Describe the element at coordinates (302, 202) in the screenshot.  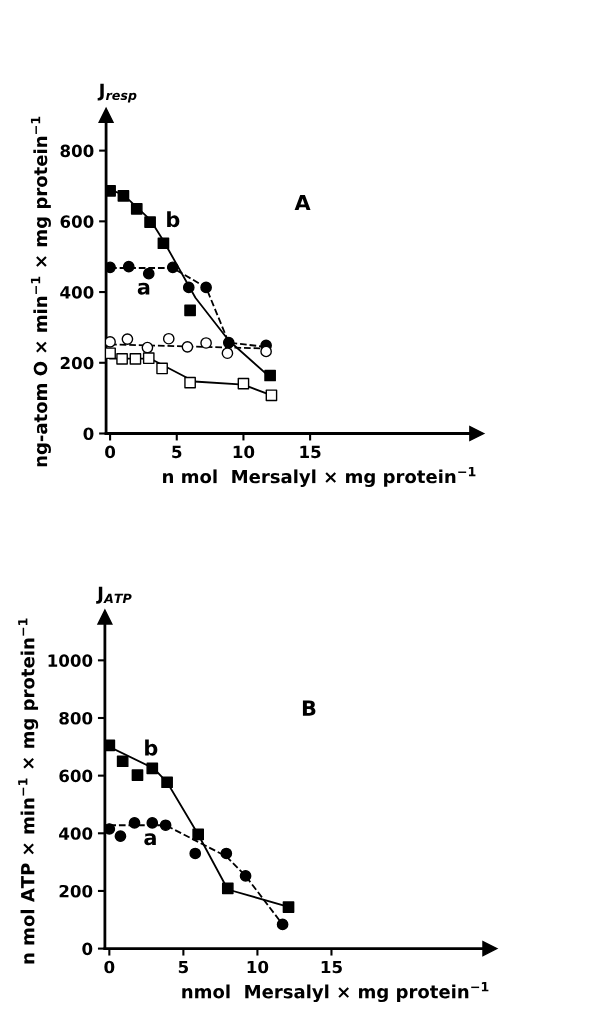
I see `annotation: A` at that location.